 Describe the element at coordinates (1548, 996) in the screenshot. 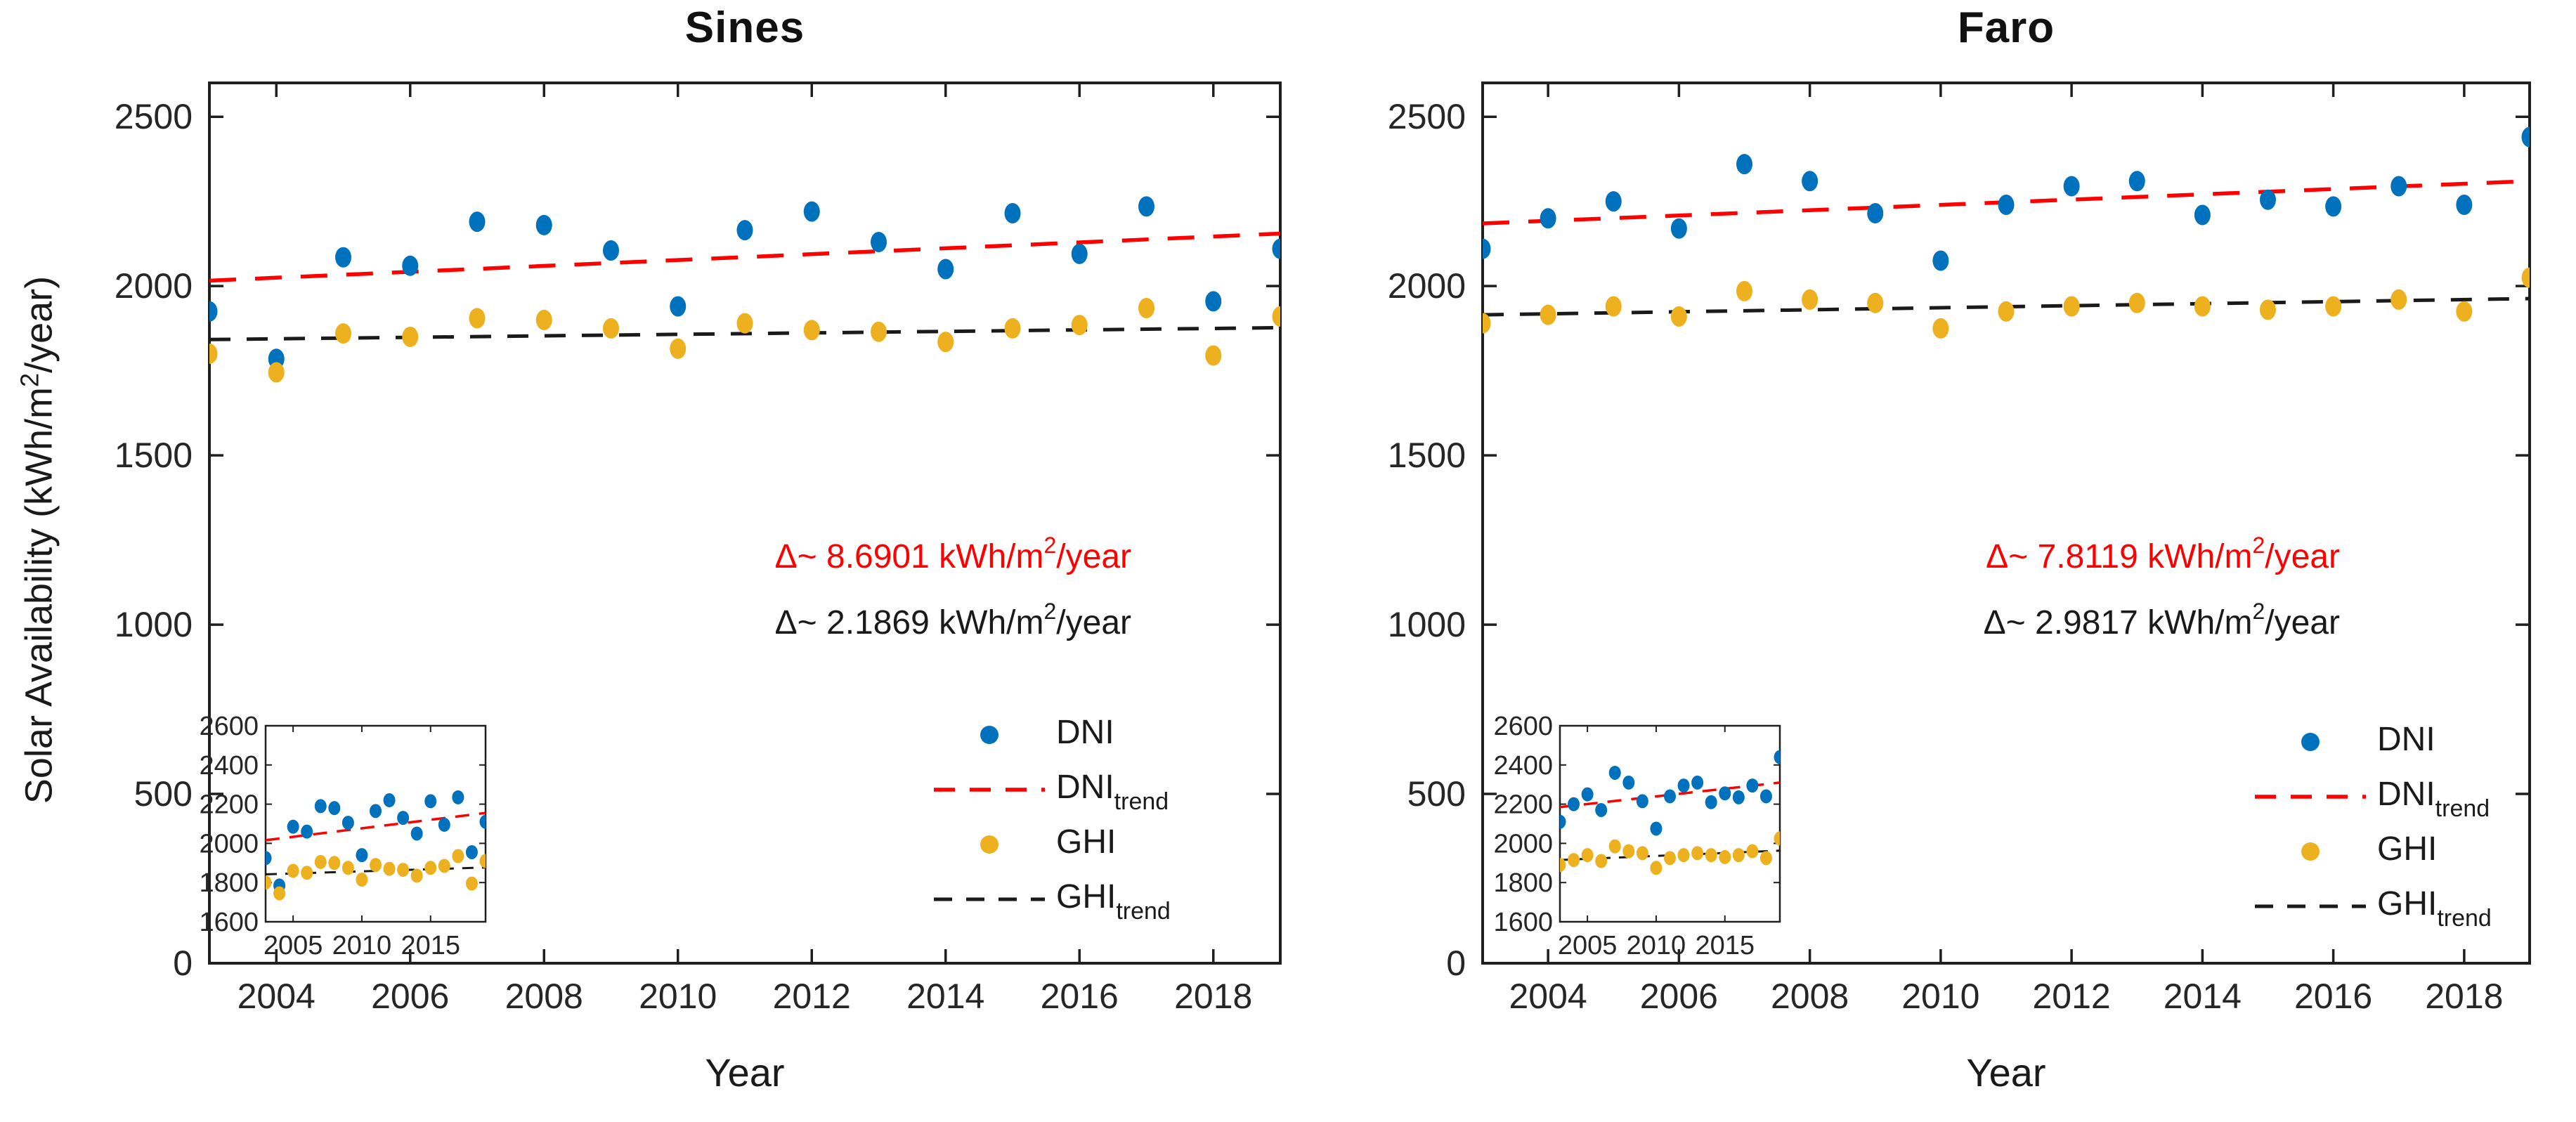

I see `x-tick-label: 2004` at that location.